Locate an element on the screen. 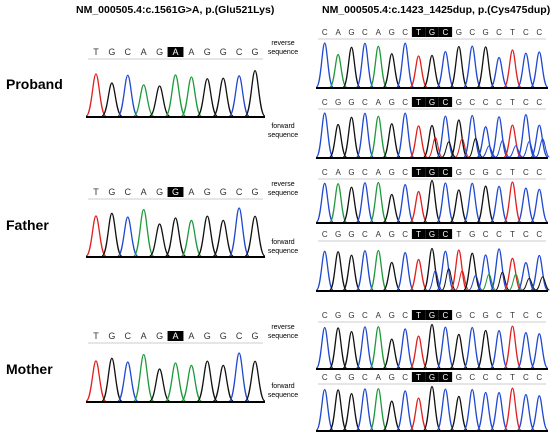 This screenshot has width=550, height=434. left-chromatogram-mother-base-1: G is located at coordinates (111, 336).